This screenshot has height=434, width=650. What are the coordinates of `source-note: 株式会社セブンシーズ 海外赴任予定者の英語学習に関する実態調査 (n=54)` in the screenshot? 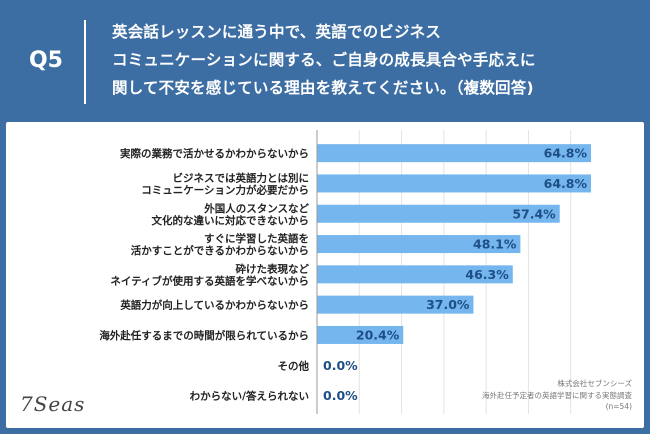 It's located at (557, 395).